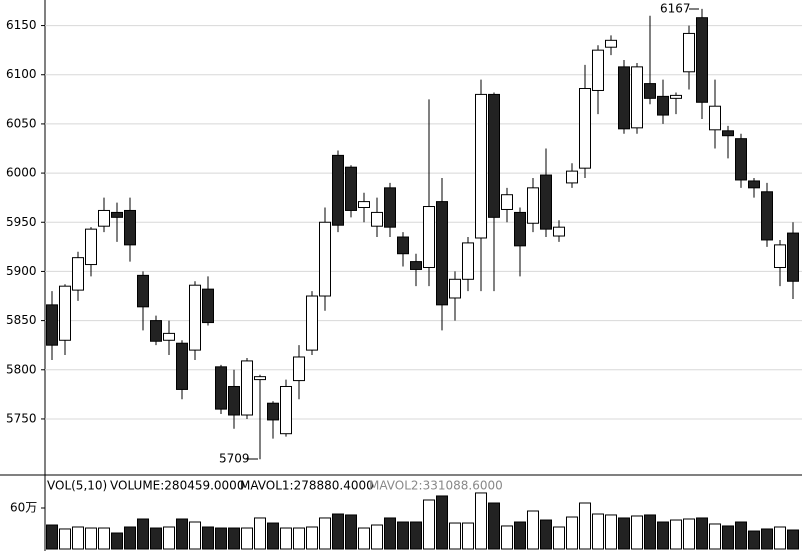  I want to click on y-tick-label: 6050, so click(21, 123).